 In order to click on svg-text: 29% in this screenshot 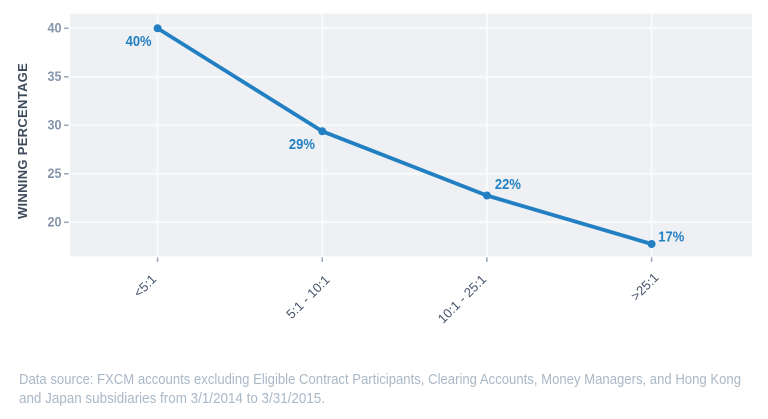, I will do `click(302, 144)`.